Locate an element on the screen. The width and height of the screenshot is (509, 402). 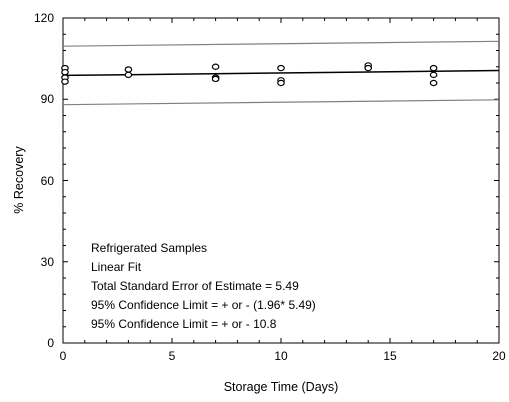
x-tick-labels: 0 5 10 15 20 is located at coordinates (283, 356).